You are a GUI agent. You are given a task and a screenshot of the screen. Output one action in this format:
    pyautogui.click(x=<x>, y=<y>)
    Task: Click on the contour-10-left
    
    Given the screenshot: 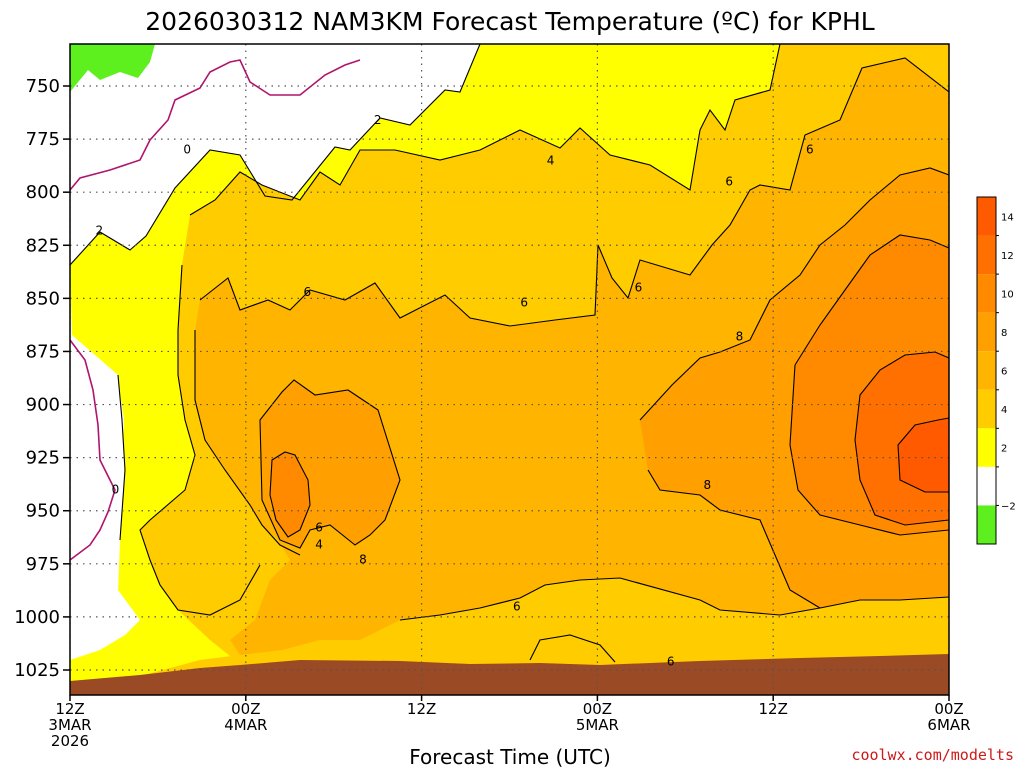 What is the action you would take?
    pyautogui.click(x=290, y=494)
    